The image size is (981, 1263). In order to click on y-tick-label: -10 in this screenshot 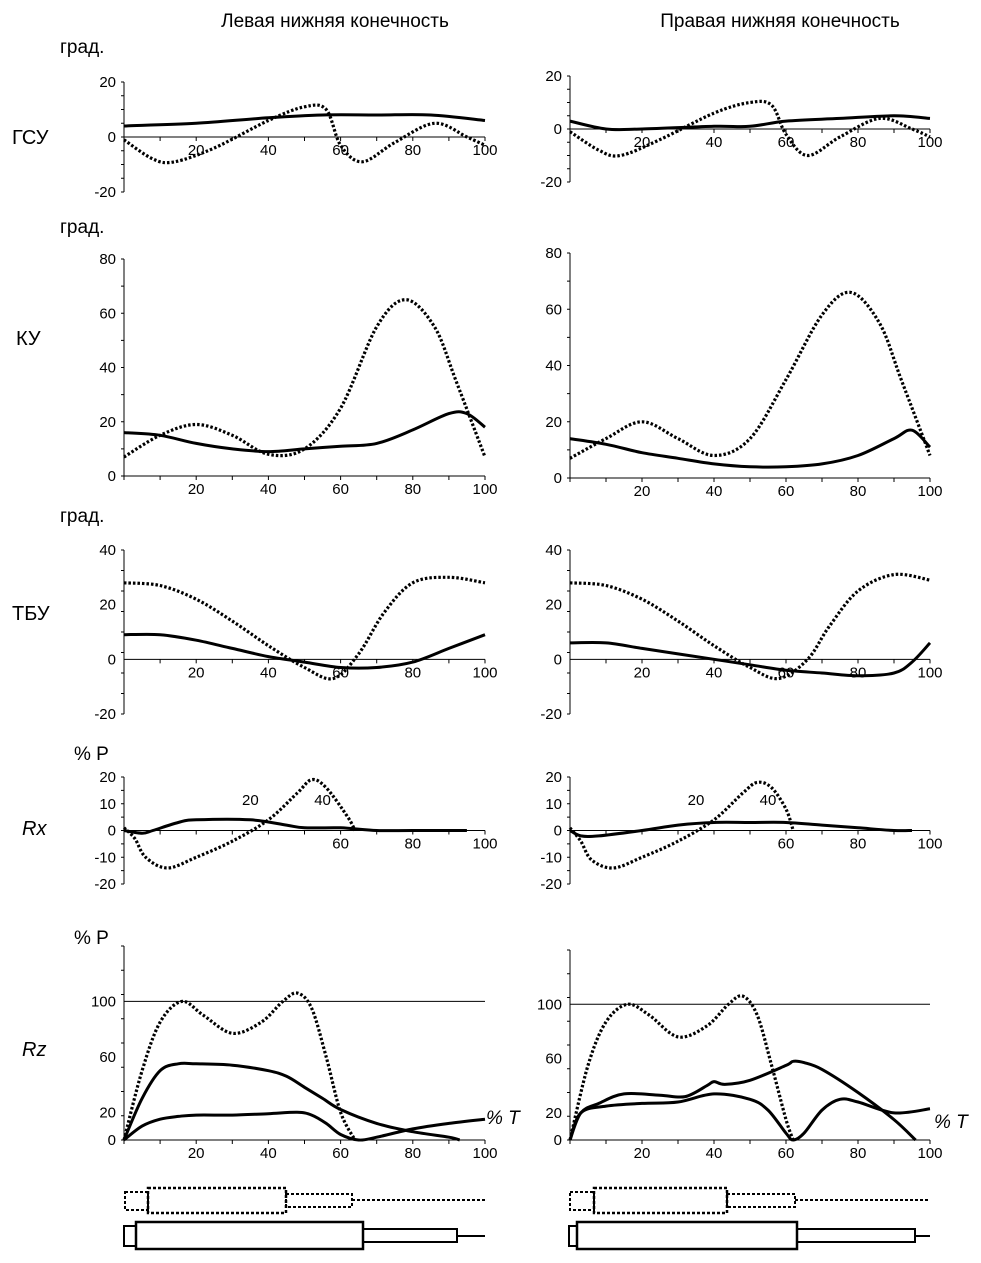, I will do `click(105, 857)`.